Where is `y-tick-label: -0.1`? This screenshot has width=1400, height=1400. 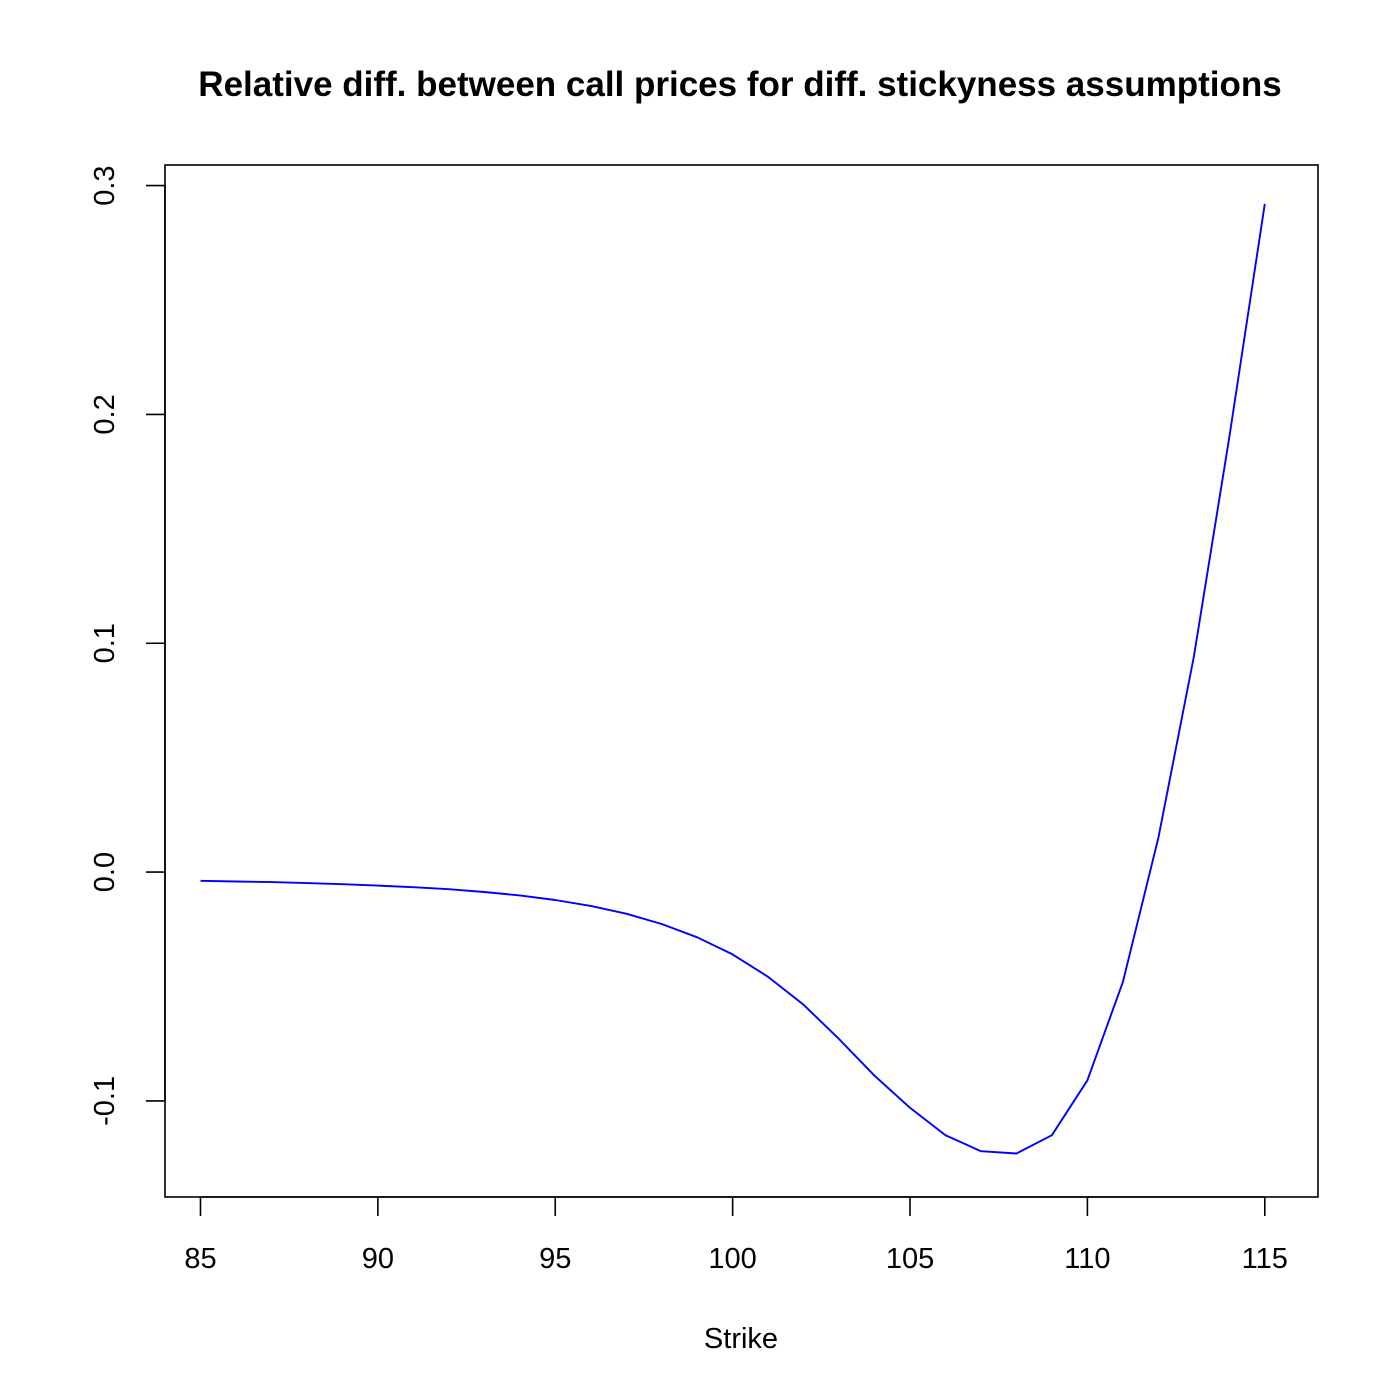
y-tick-label: -0.1 is located at coordinates (105, 1101).